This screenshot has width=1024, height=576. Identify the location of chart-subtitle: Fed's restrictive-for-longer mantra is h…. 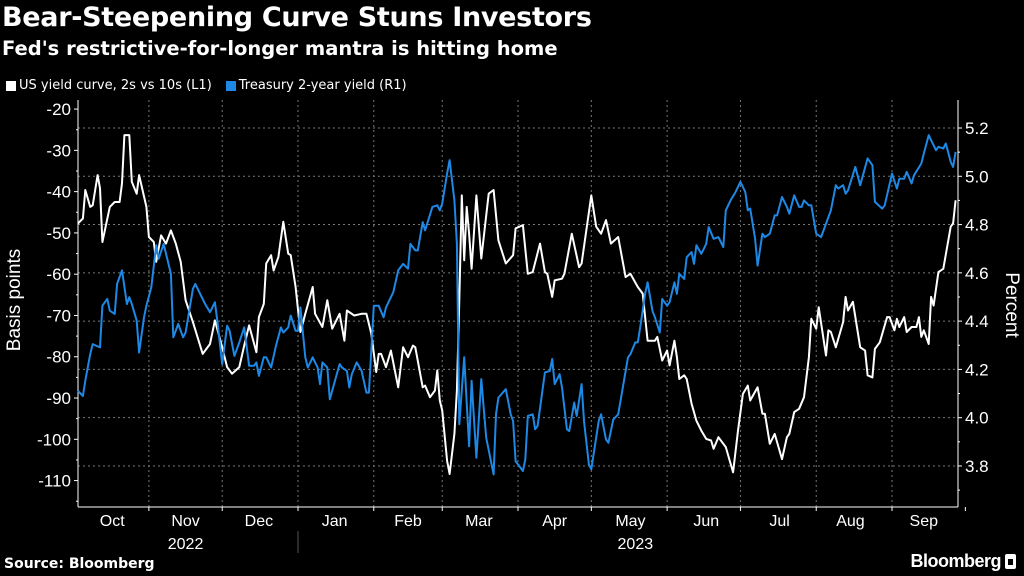
(280, 48).